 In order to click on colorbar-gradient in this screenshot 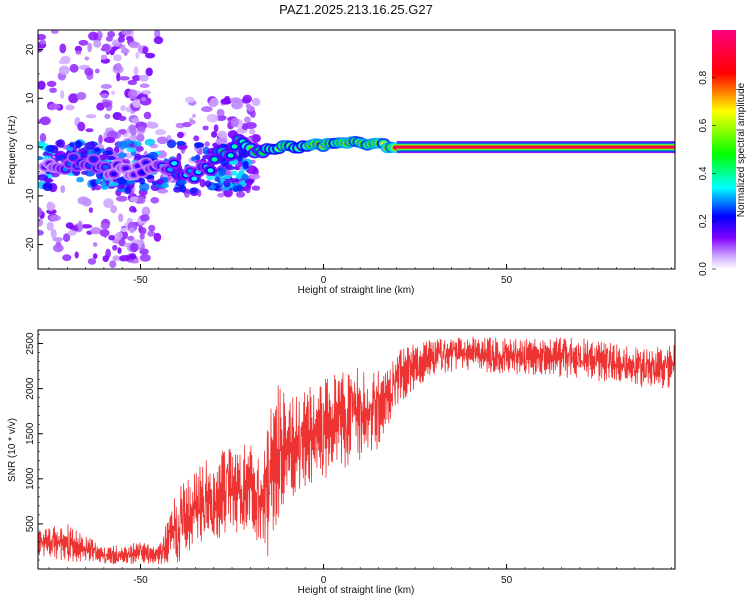, I will do `click(724, 149)`.